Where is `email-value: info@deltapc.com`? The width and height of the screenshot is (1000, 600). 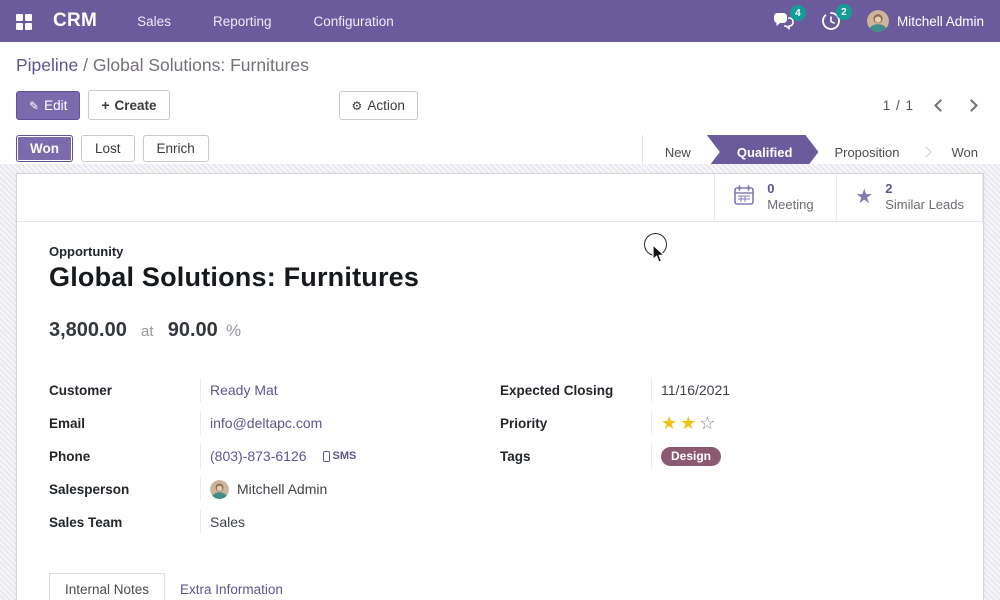
email-value: info@deltapc.com is located at coordinates (266, 423).